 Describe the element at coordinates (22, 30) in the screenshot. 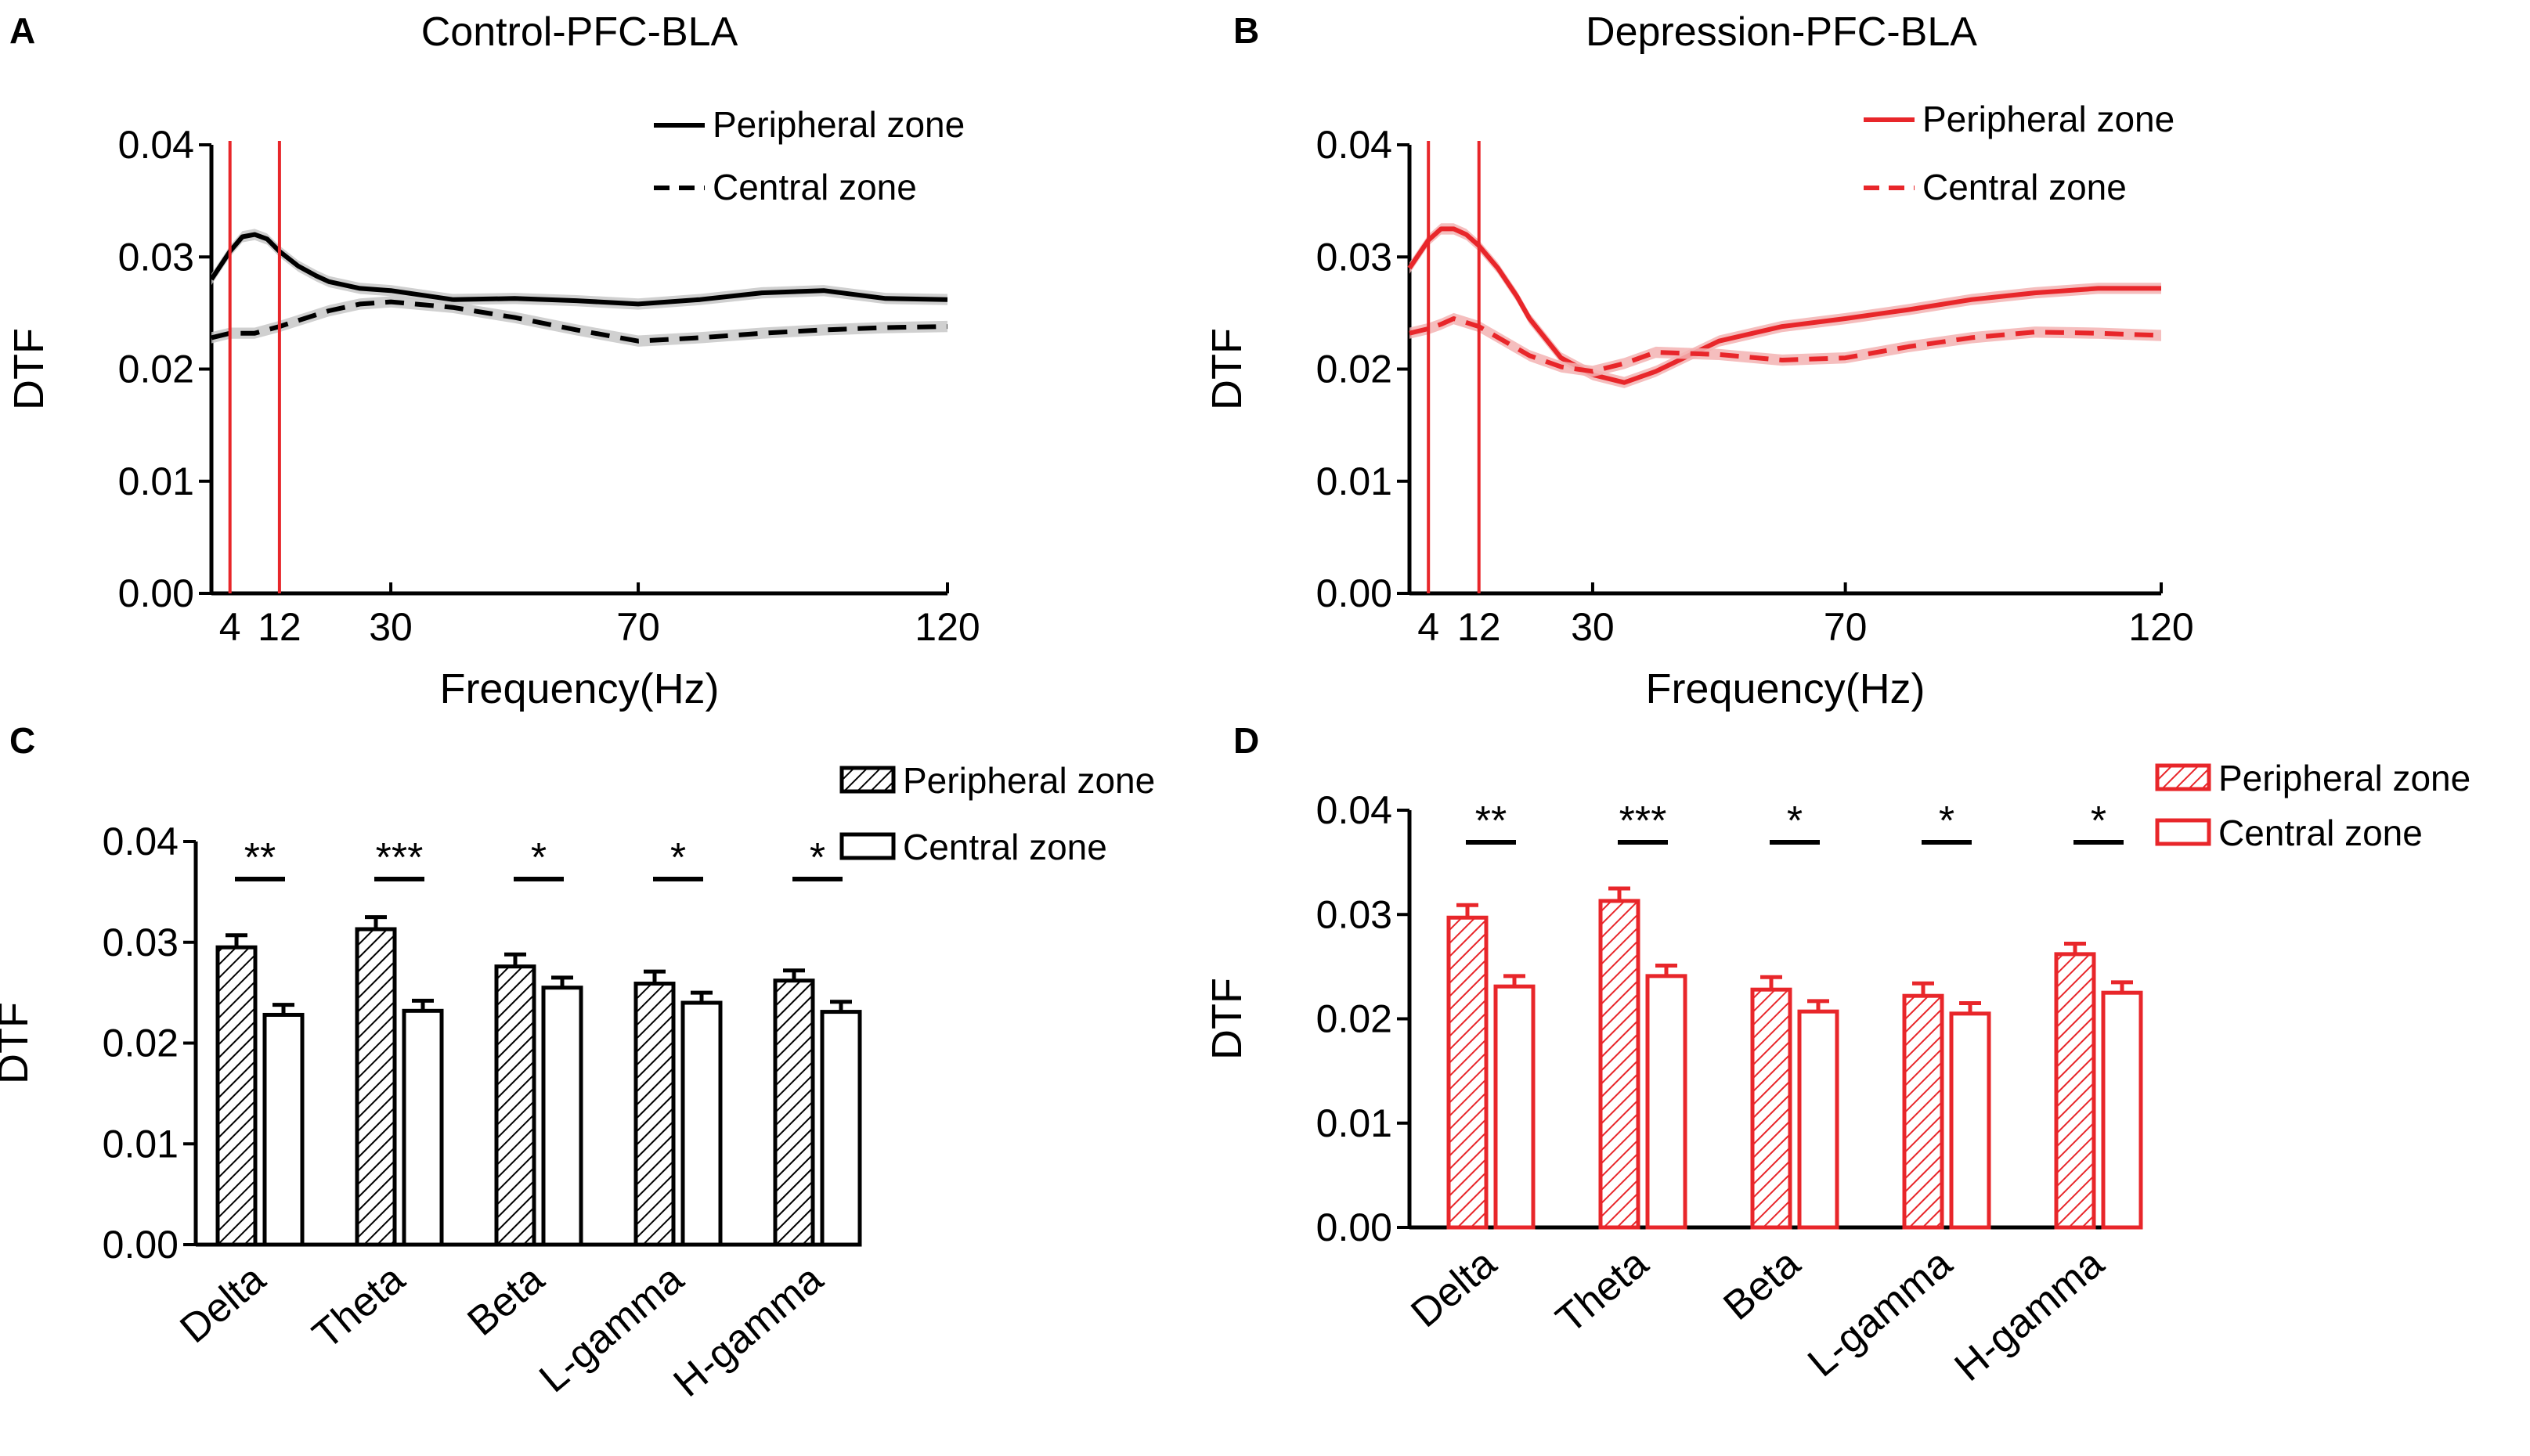

I see `panel-letter: A` at that location.